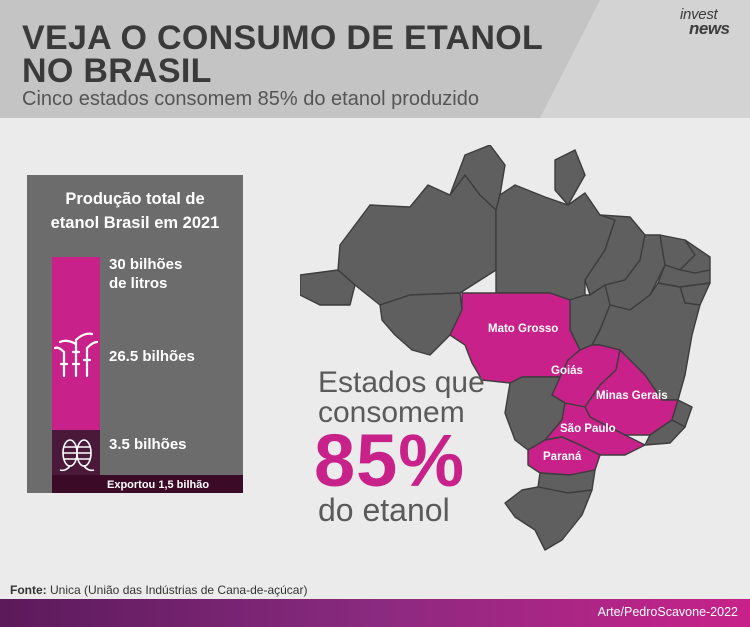 This screenshot has height=627, width=750. What do you see at coordinates (391, 412) in the screenshot?
I see `statement-line-2: consomem` at bounding box center [391, 412].